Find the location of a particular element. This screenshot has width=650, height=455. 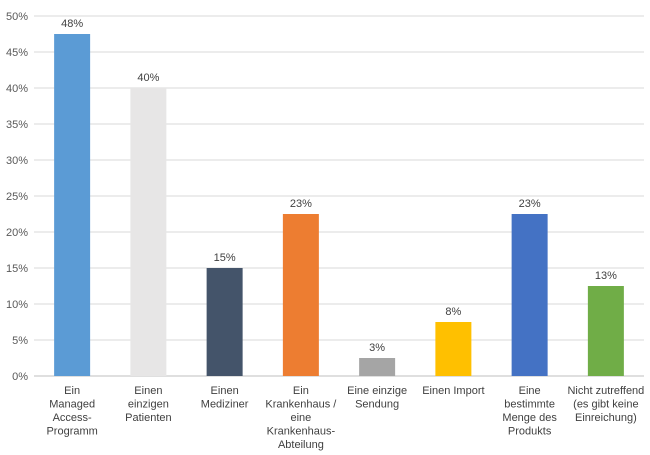

x-tick-label-line: (es gibt keine is located at coordinates (605, 405).